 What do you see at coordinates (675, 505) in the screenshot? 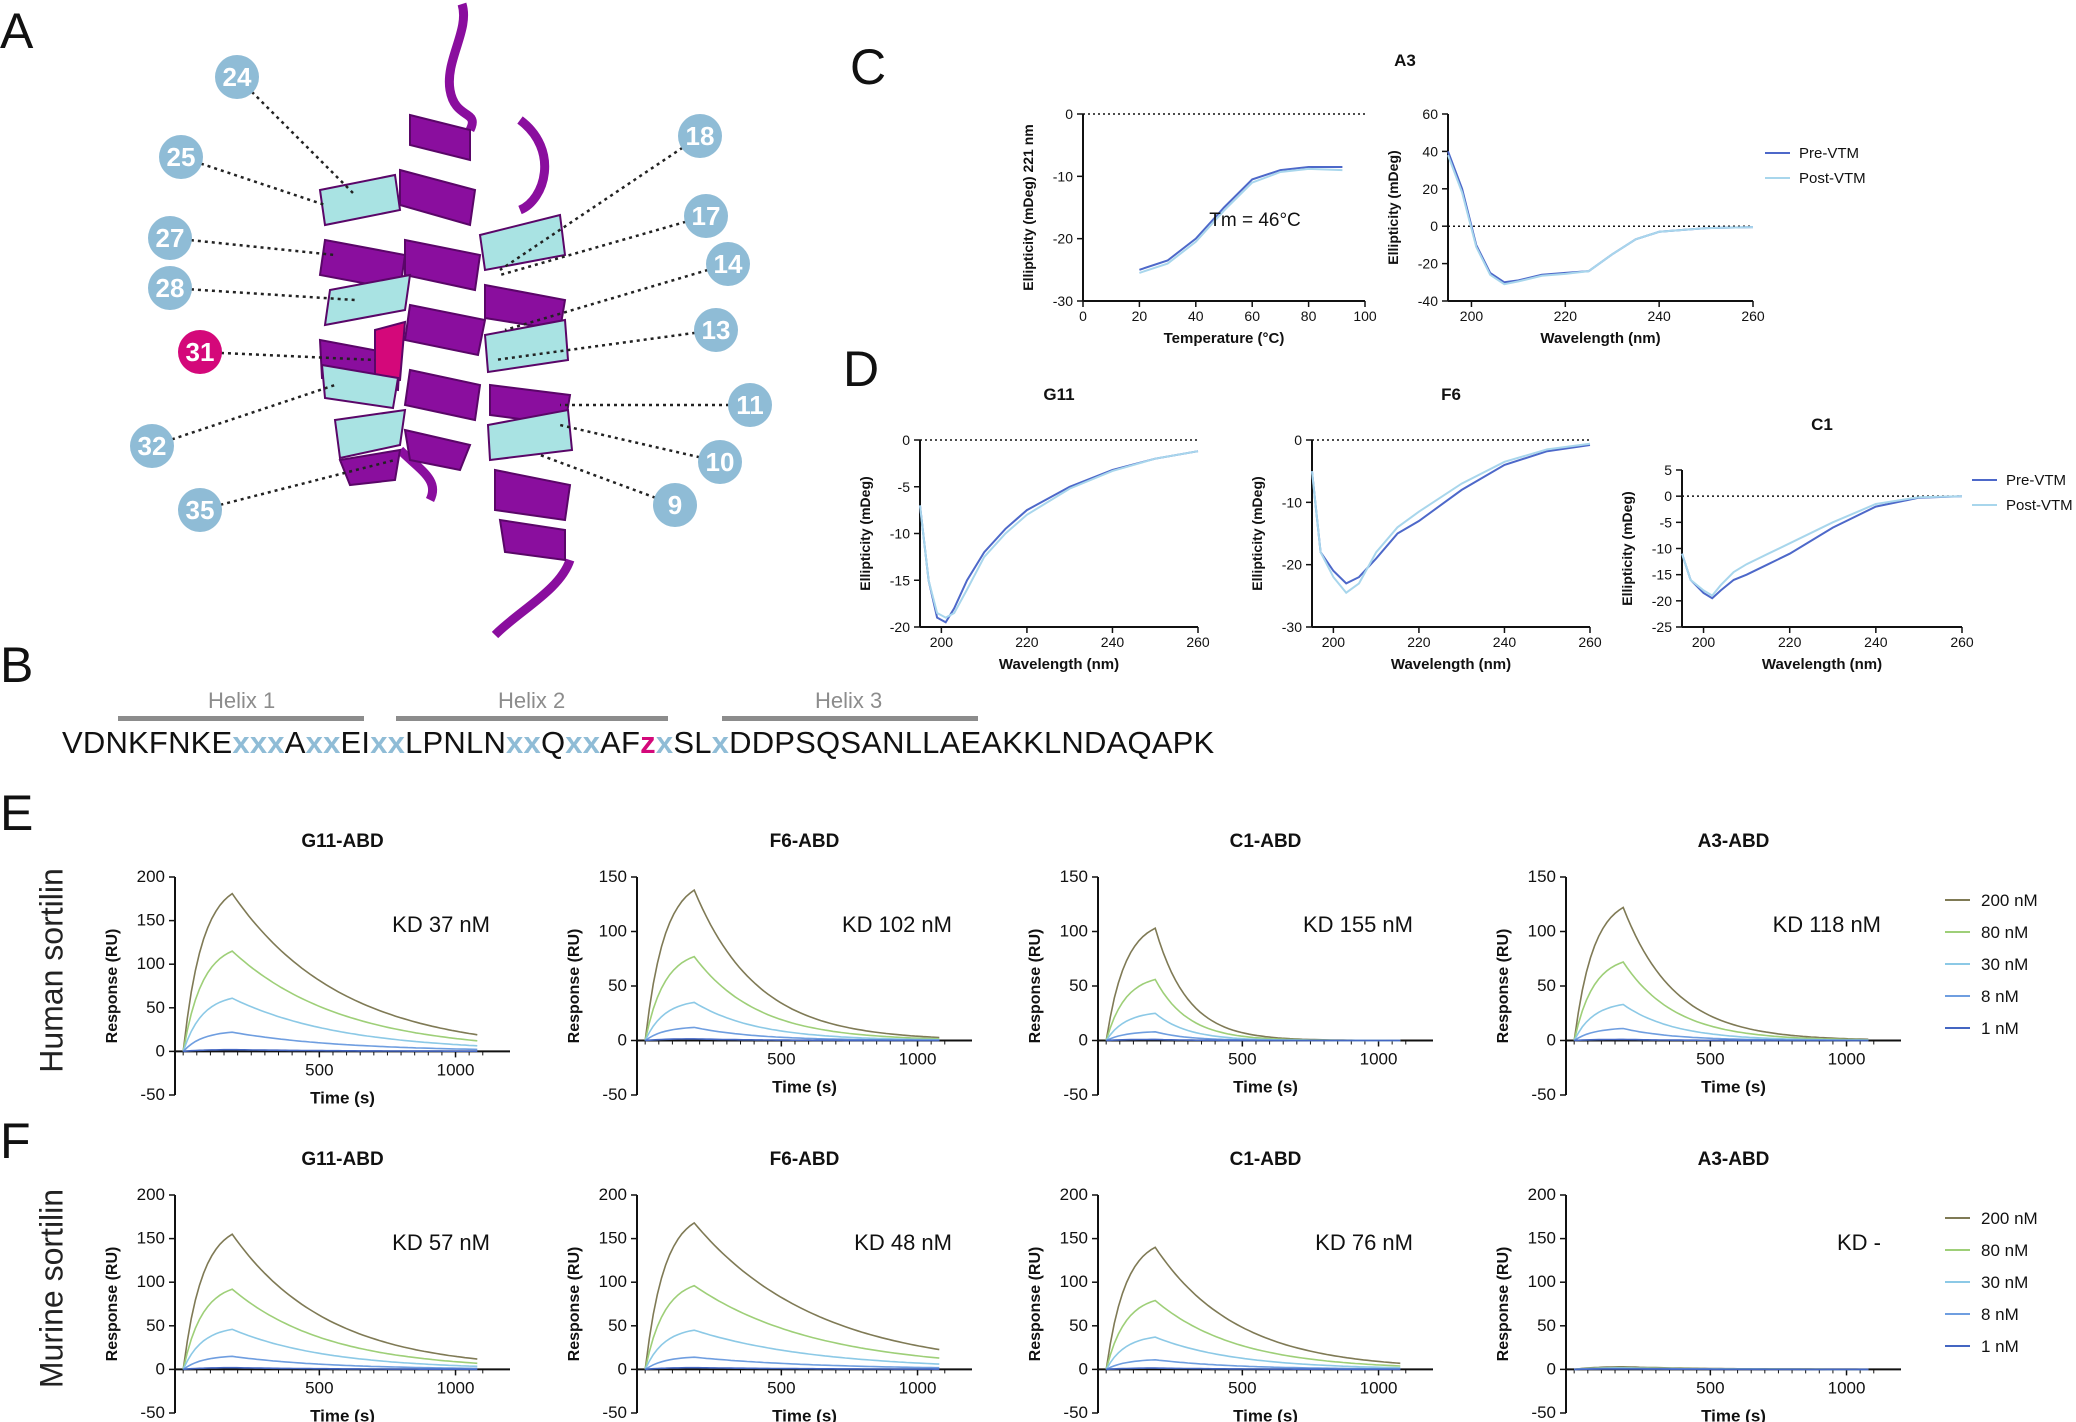
I see `position-label-9: 9` at bounding box center [675, 505].